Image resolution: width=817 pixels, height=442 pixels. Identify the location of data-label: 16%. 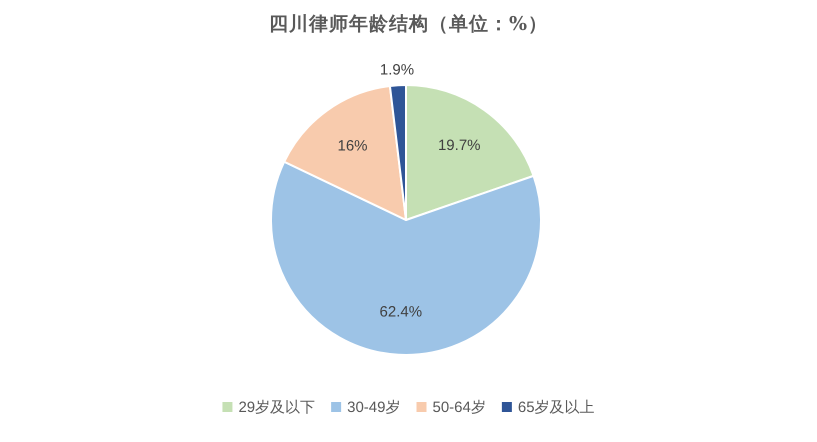
(352, 145).